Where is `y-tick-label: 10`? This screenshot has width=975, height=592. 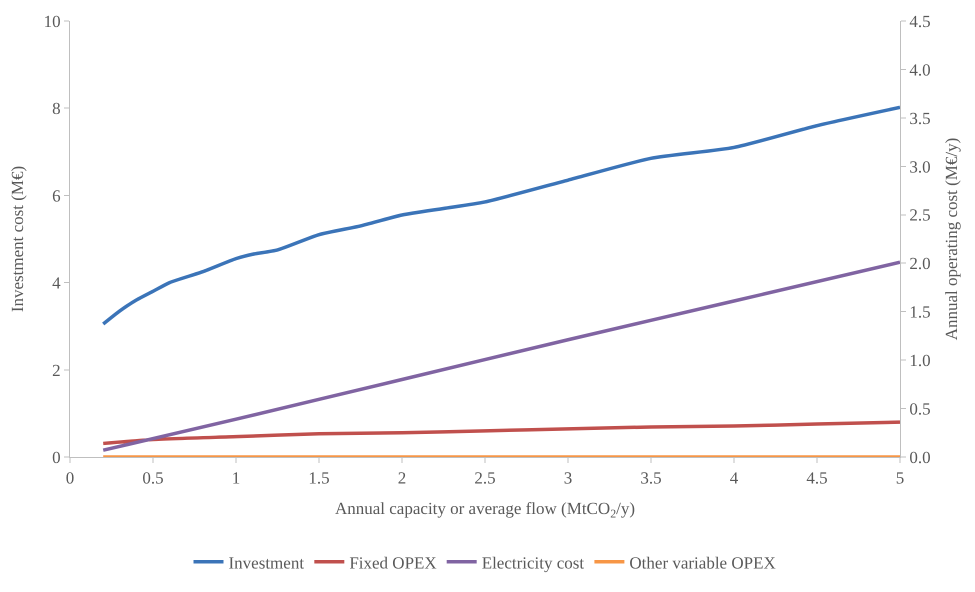
y-tick-label: 10 is located at coordinates (52, 21).